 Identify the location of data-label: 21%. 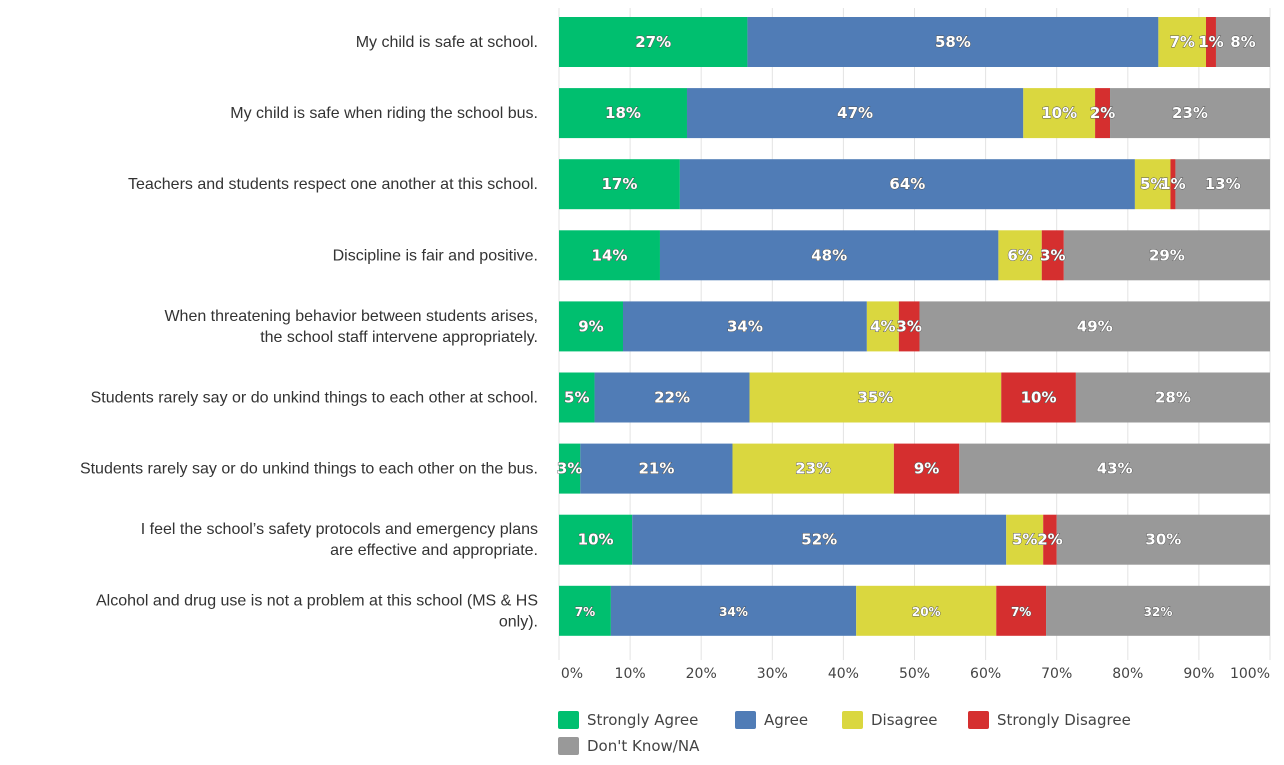
(656, 469).